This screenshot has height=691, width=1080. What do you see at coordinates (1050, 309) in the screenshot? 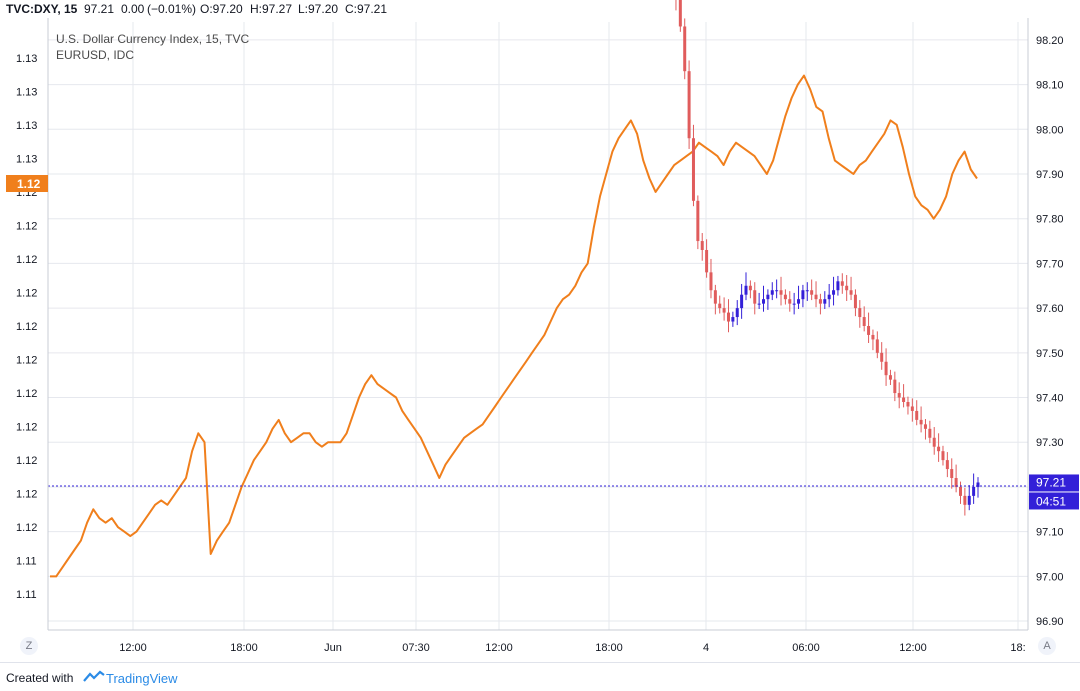
I see `right-axis-tick: 97.60` at bounding box center [1050, 309].